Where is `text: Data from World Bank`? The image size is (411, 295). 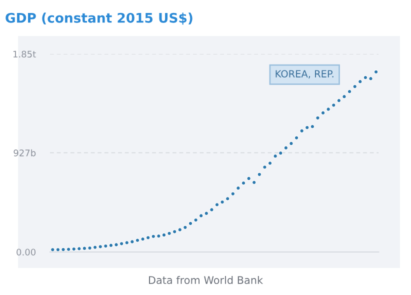
text: Data from World Bank is located at coordinates (205, 280).